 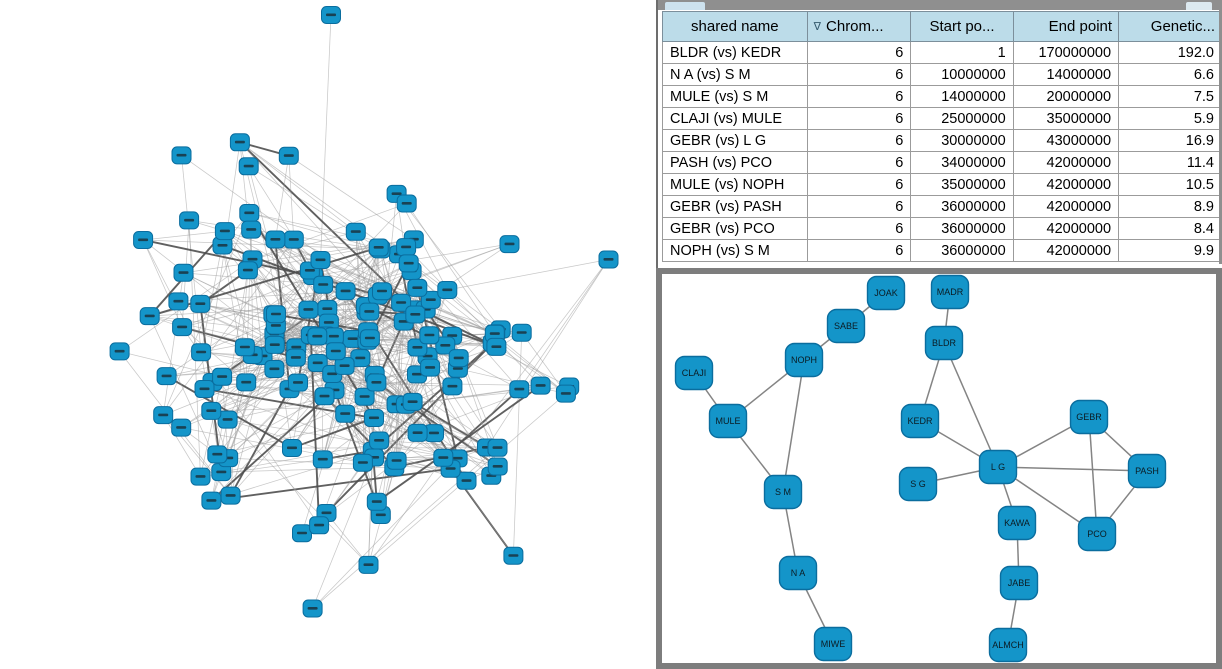 What do you see at coordinates (694, 373) in the screenshot?
I see `node-CLAJI: CLAJI` at bounding box center [694, 373].